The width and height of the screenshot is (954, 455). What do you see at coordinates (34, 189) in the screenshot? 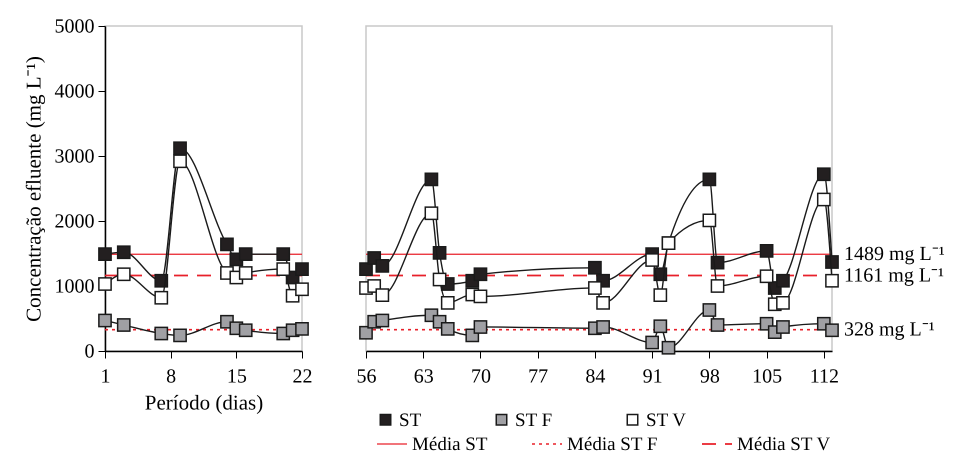
I see `y-axis-title: Concentração efluente (mg L⁻¹)` at bounding box center [34, 189].